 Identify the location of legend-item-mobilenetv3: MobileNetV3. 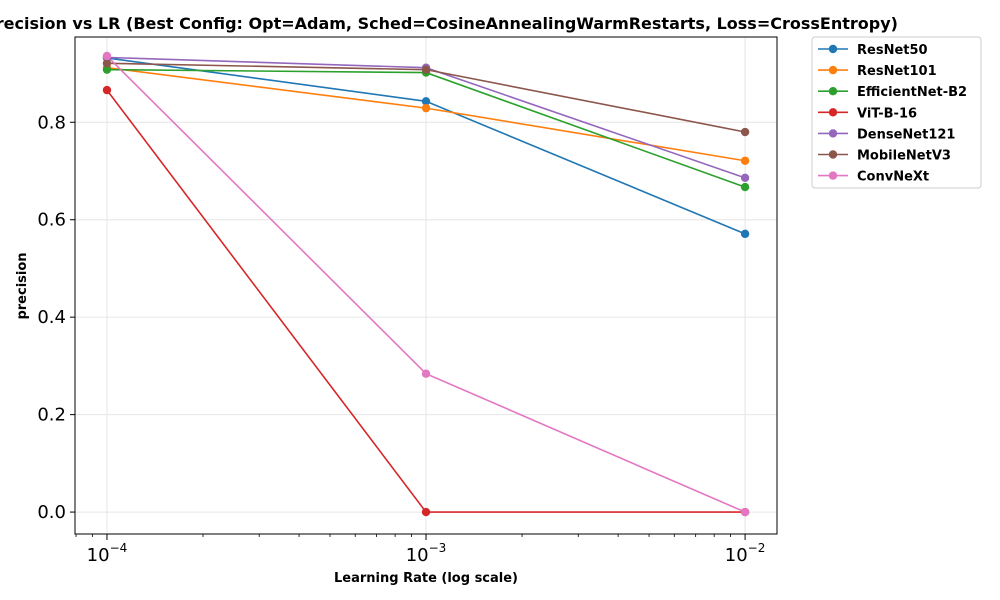
(884, 156).